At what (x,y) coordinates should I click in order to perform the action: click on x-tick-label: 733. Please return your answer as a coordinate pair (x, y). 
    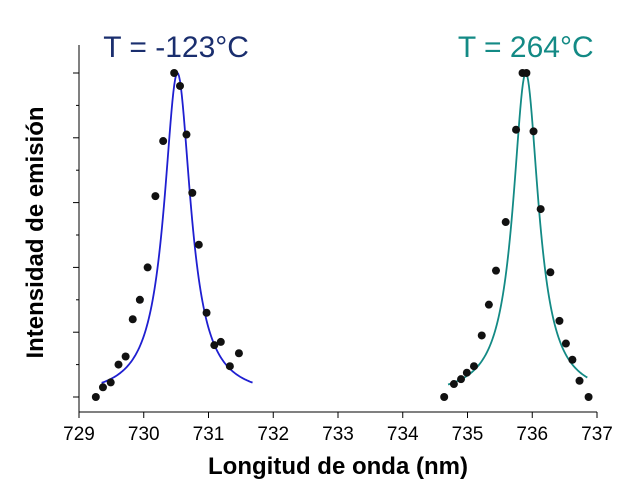
    Looking at the image, I should click on (338, 434).